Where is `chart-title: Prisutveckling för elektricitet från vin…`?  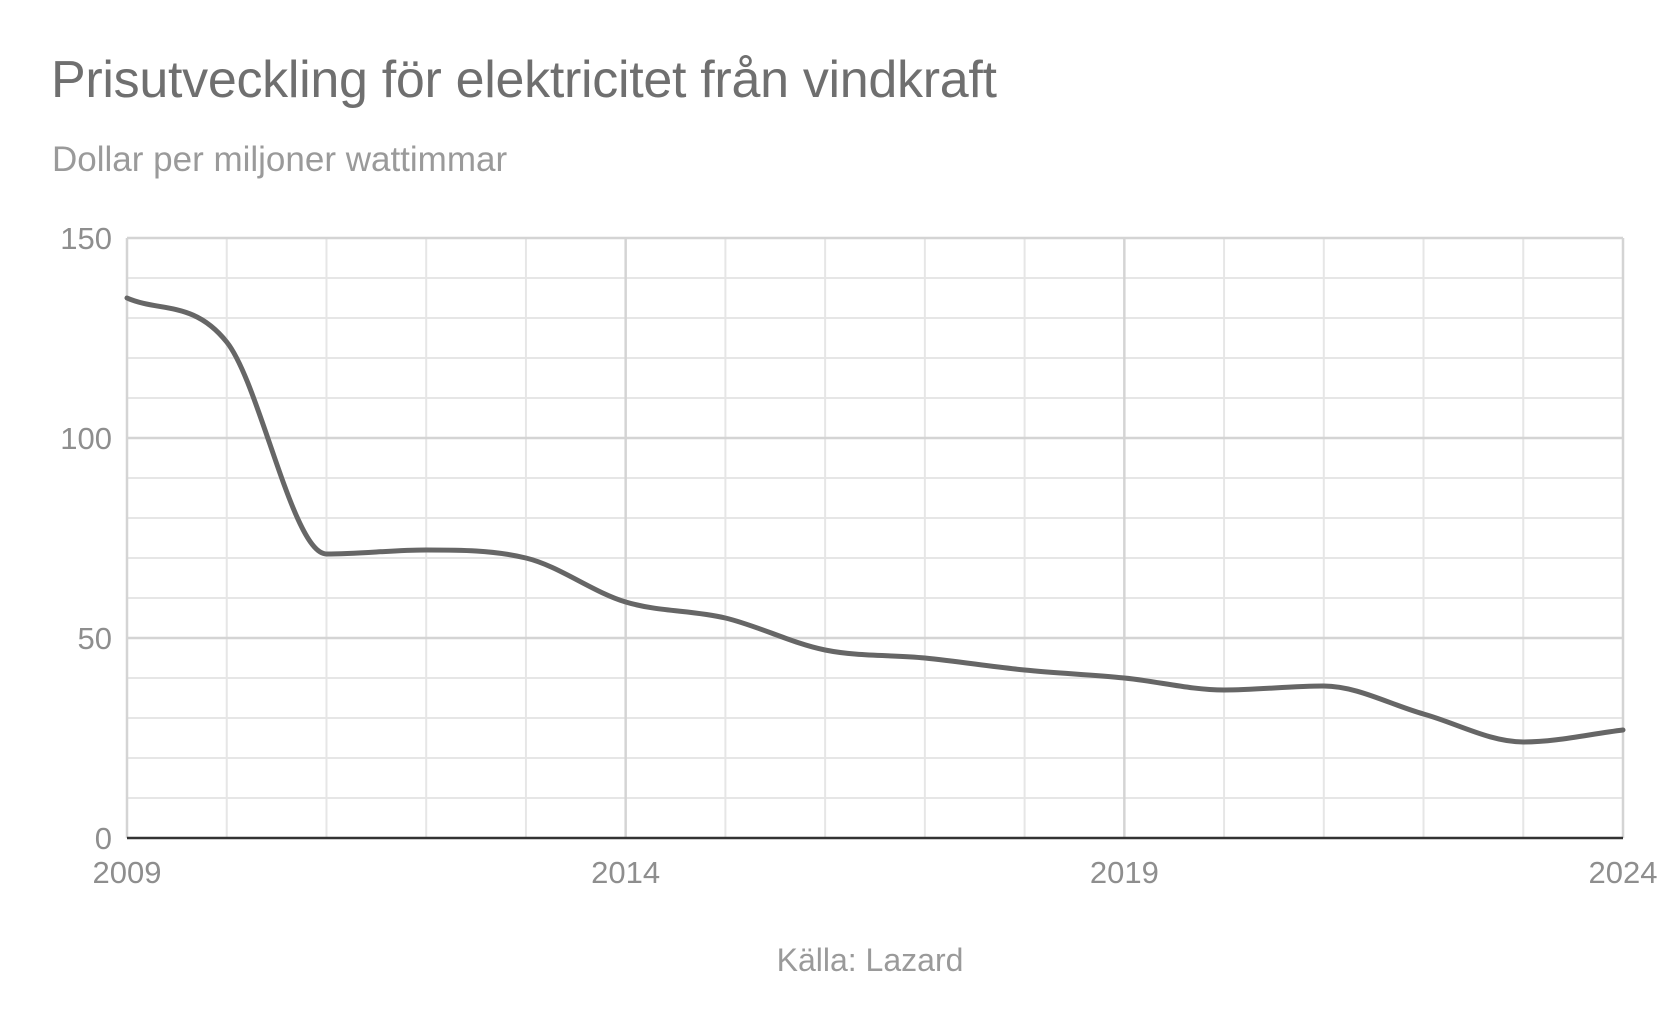 chart-title: Prisutveckling för elektricitet från vin… is located at coordinates (524, 80).